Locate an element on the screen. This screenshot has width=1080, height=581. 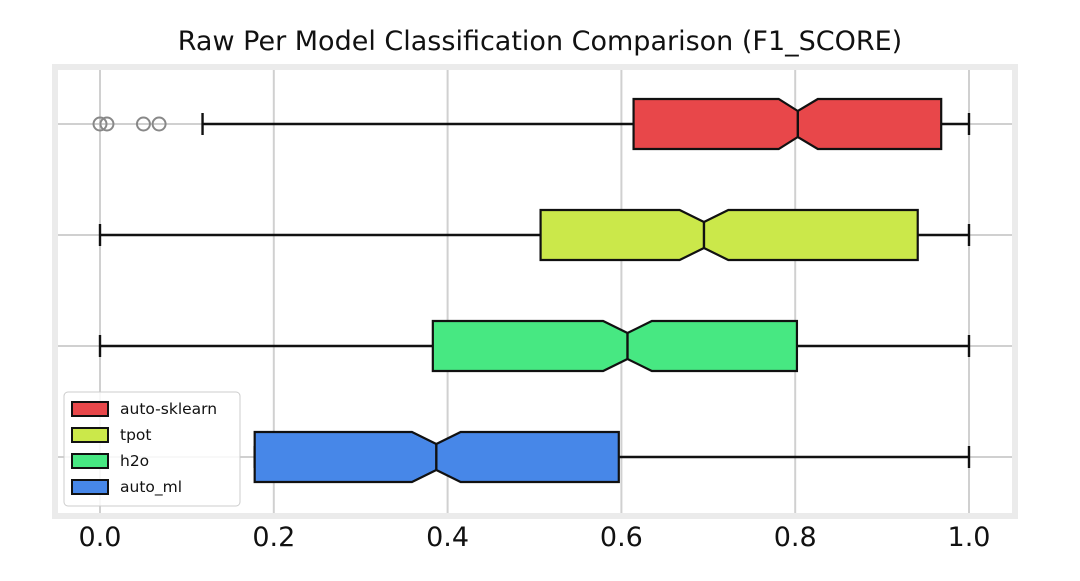
x-tick-label: 0.0 is located at coordinates (100, 537).